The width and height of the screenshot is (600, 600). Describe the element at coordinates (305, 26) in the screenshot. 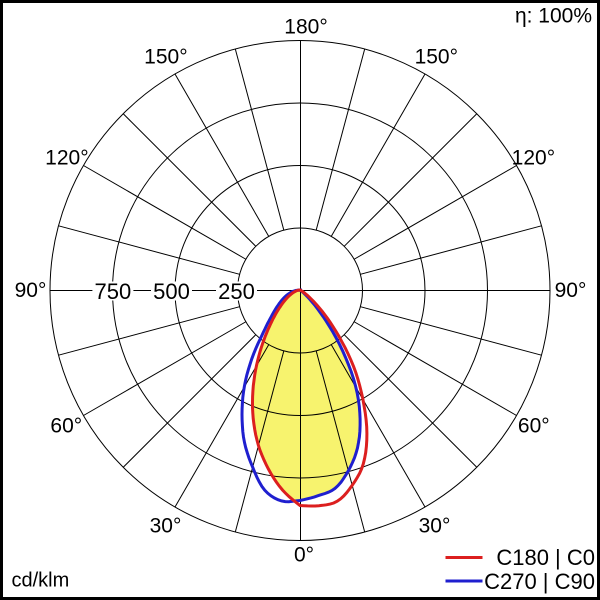

I see `svg-text: 180°` at that location.